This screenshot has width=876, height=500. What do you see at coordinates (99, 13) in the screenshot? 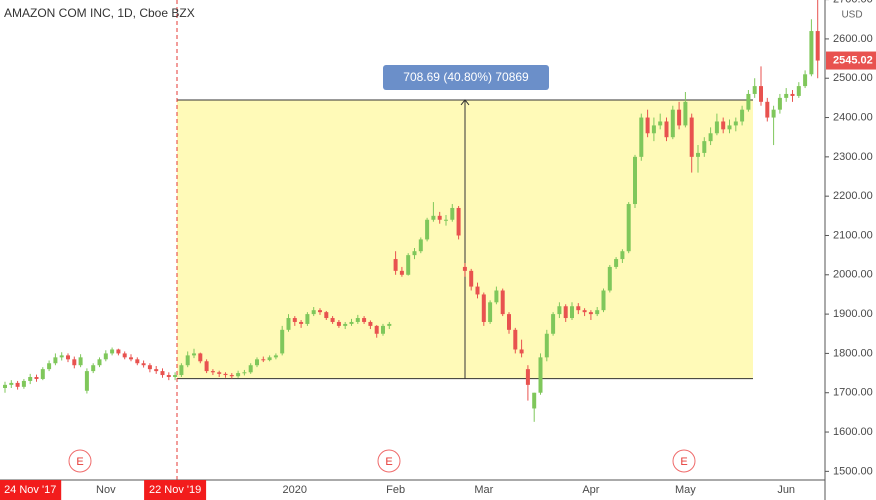
I see `chart-title: AMAZON COM INC, 1D, Cboe BZX` at bounding box center [99, 13].